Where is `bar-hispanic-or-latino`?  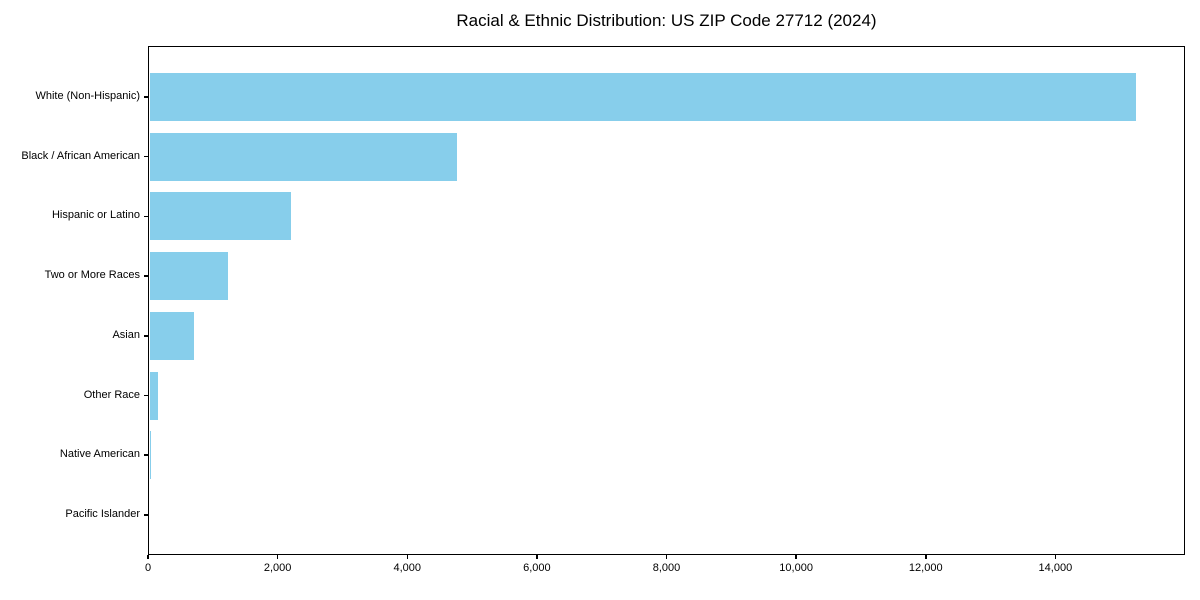
bar-hispanic-or-latino is located at coordinates (220, 216).